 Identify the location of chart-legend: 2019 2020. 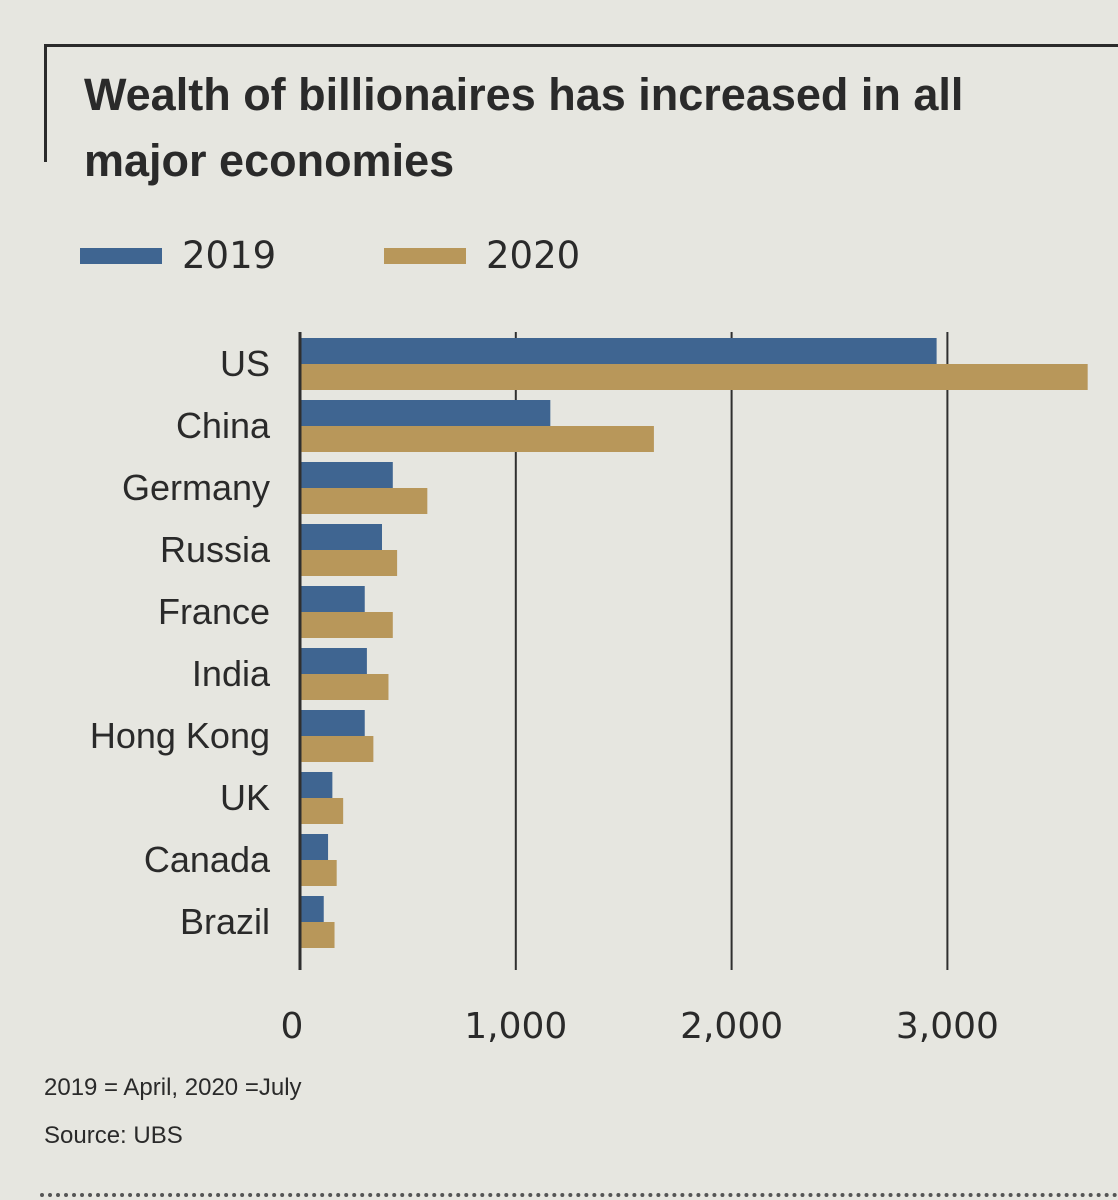
(559, 259).